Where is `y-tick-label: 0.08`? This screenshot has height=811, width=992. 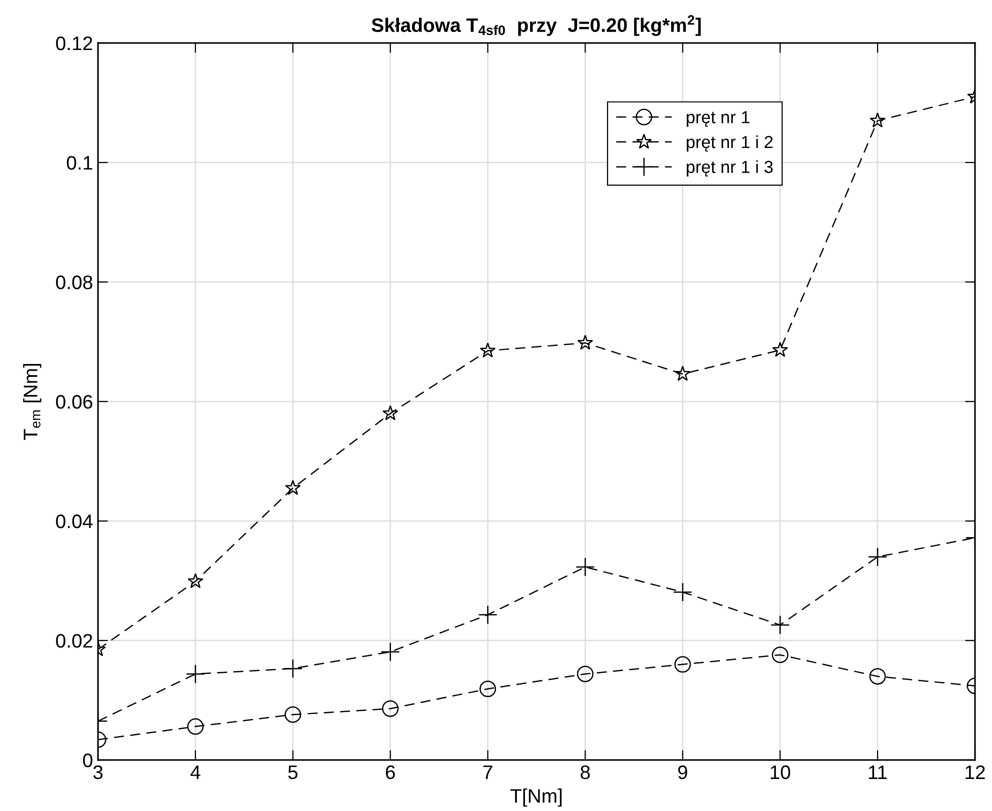 y-tick-label: 0.08 is located at coordinates (74, 282).